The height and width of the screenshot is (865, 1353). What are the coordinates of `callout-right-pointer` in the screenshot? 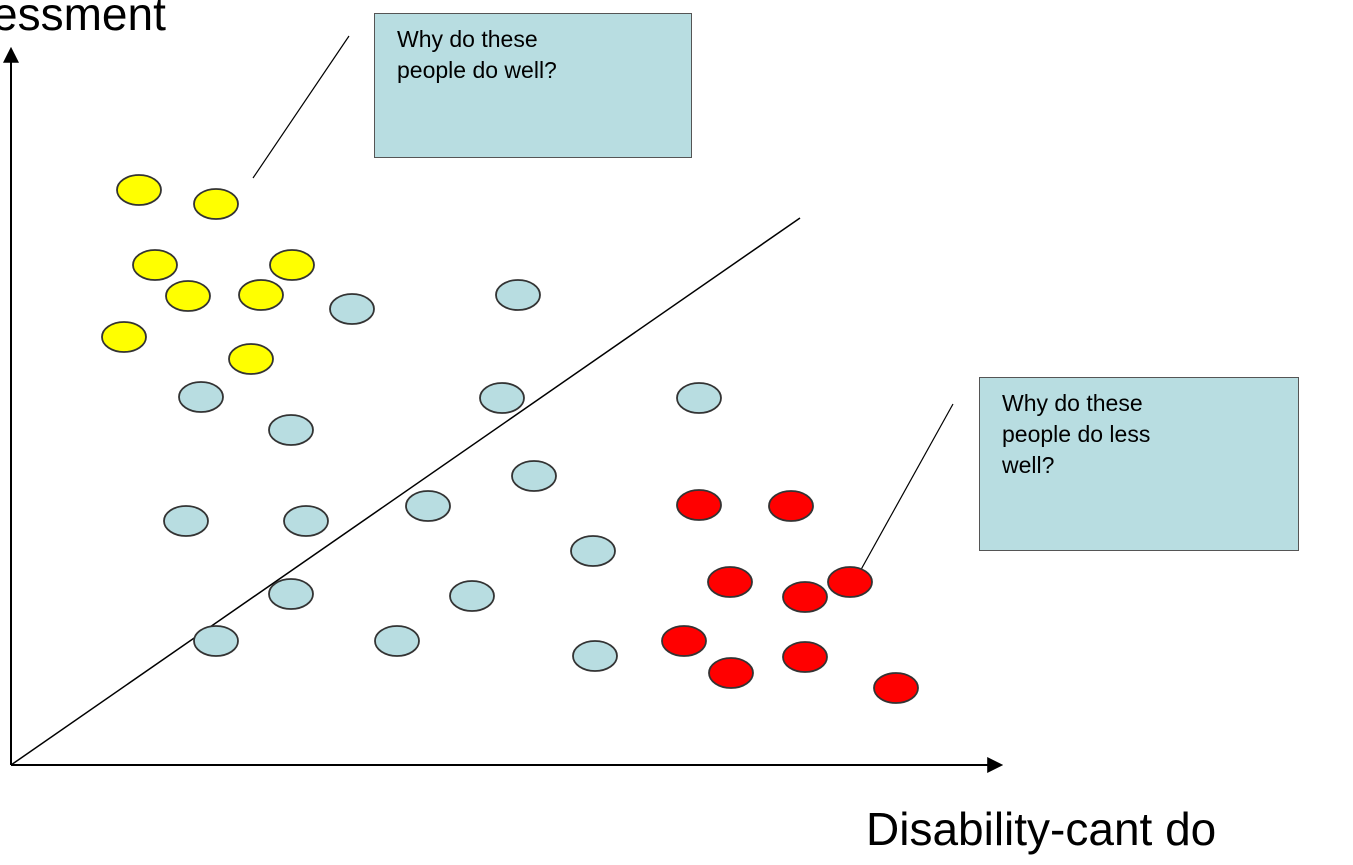 It's located at (905, 489).